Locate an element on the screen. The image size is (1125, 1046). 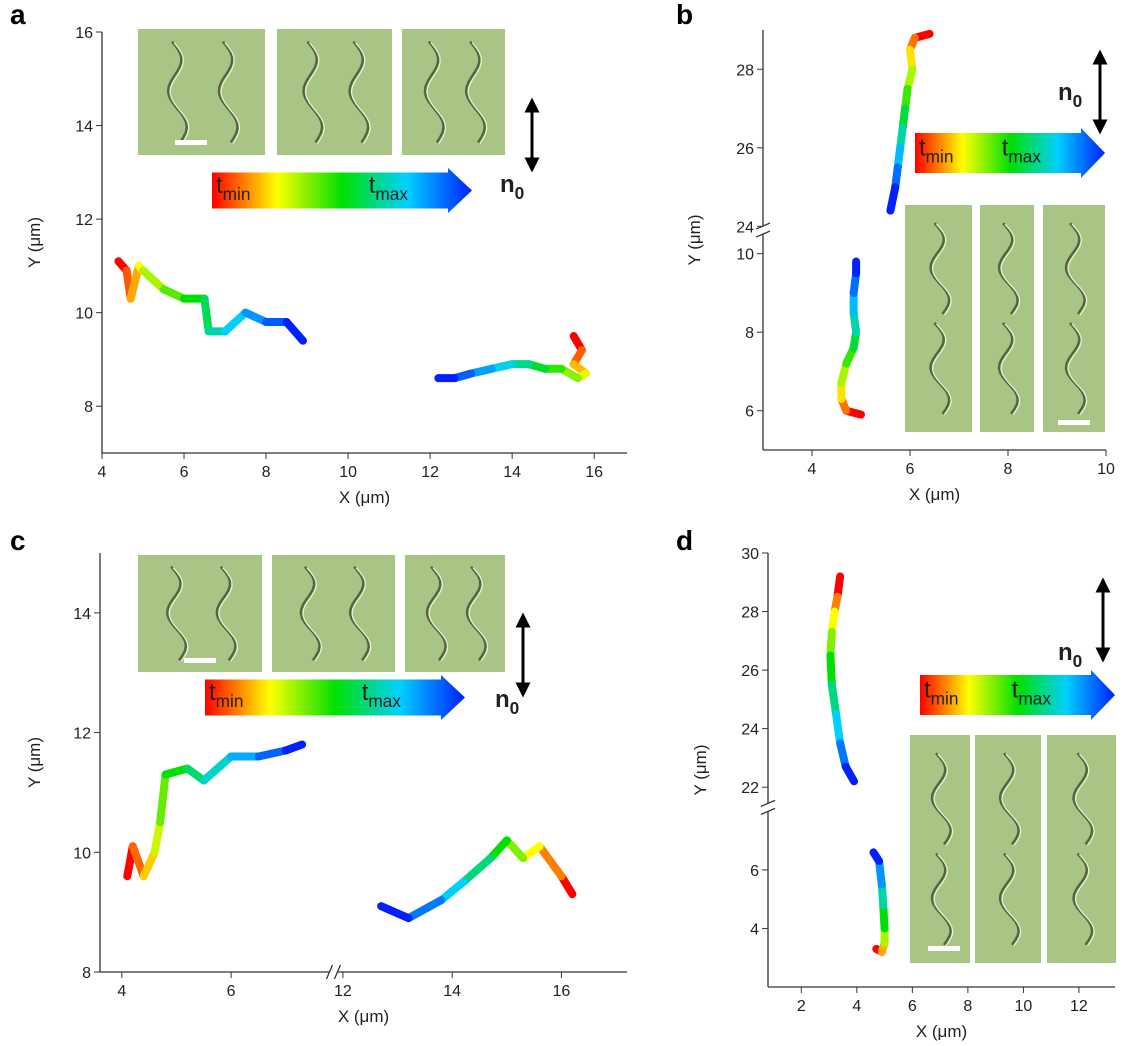
y-tick-label: 12 is located at coordinates (84, 220).